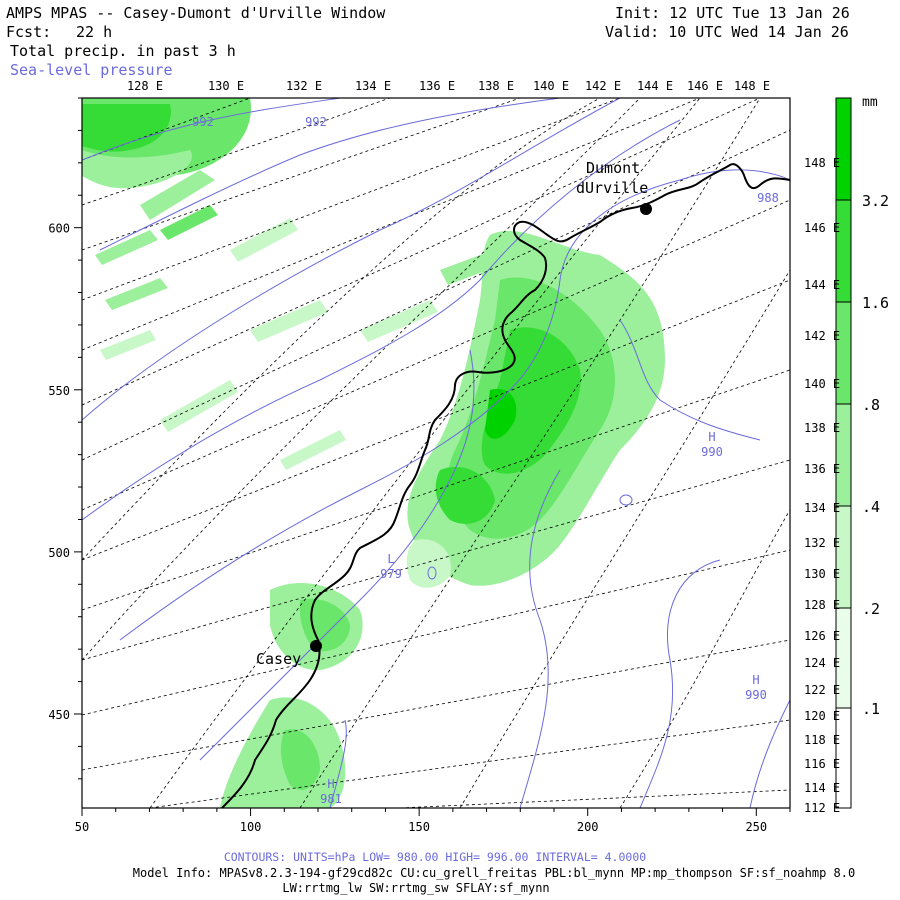 Image resolution: width=900 pixels, height=900 pixels. I want to click on right-longitude-label: 140 E, so click(822, 384).